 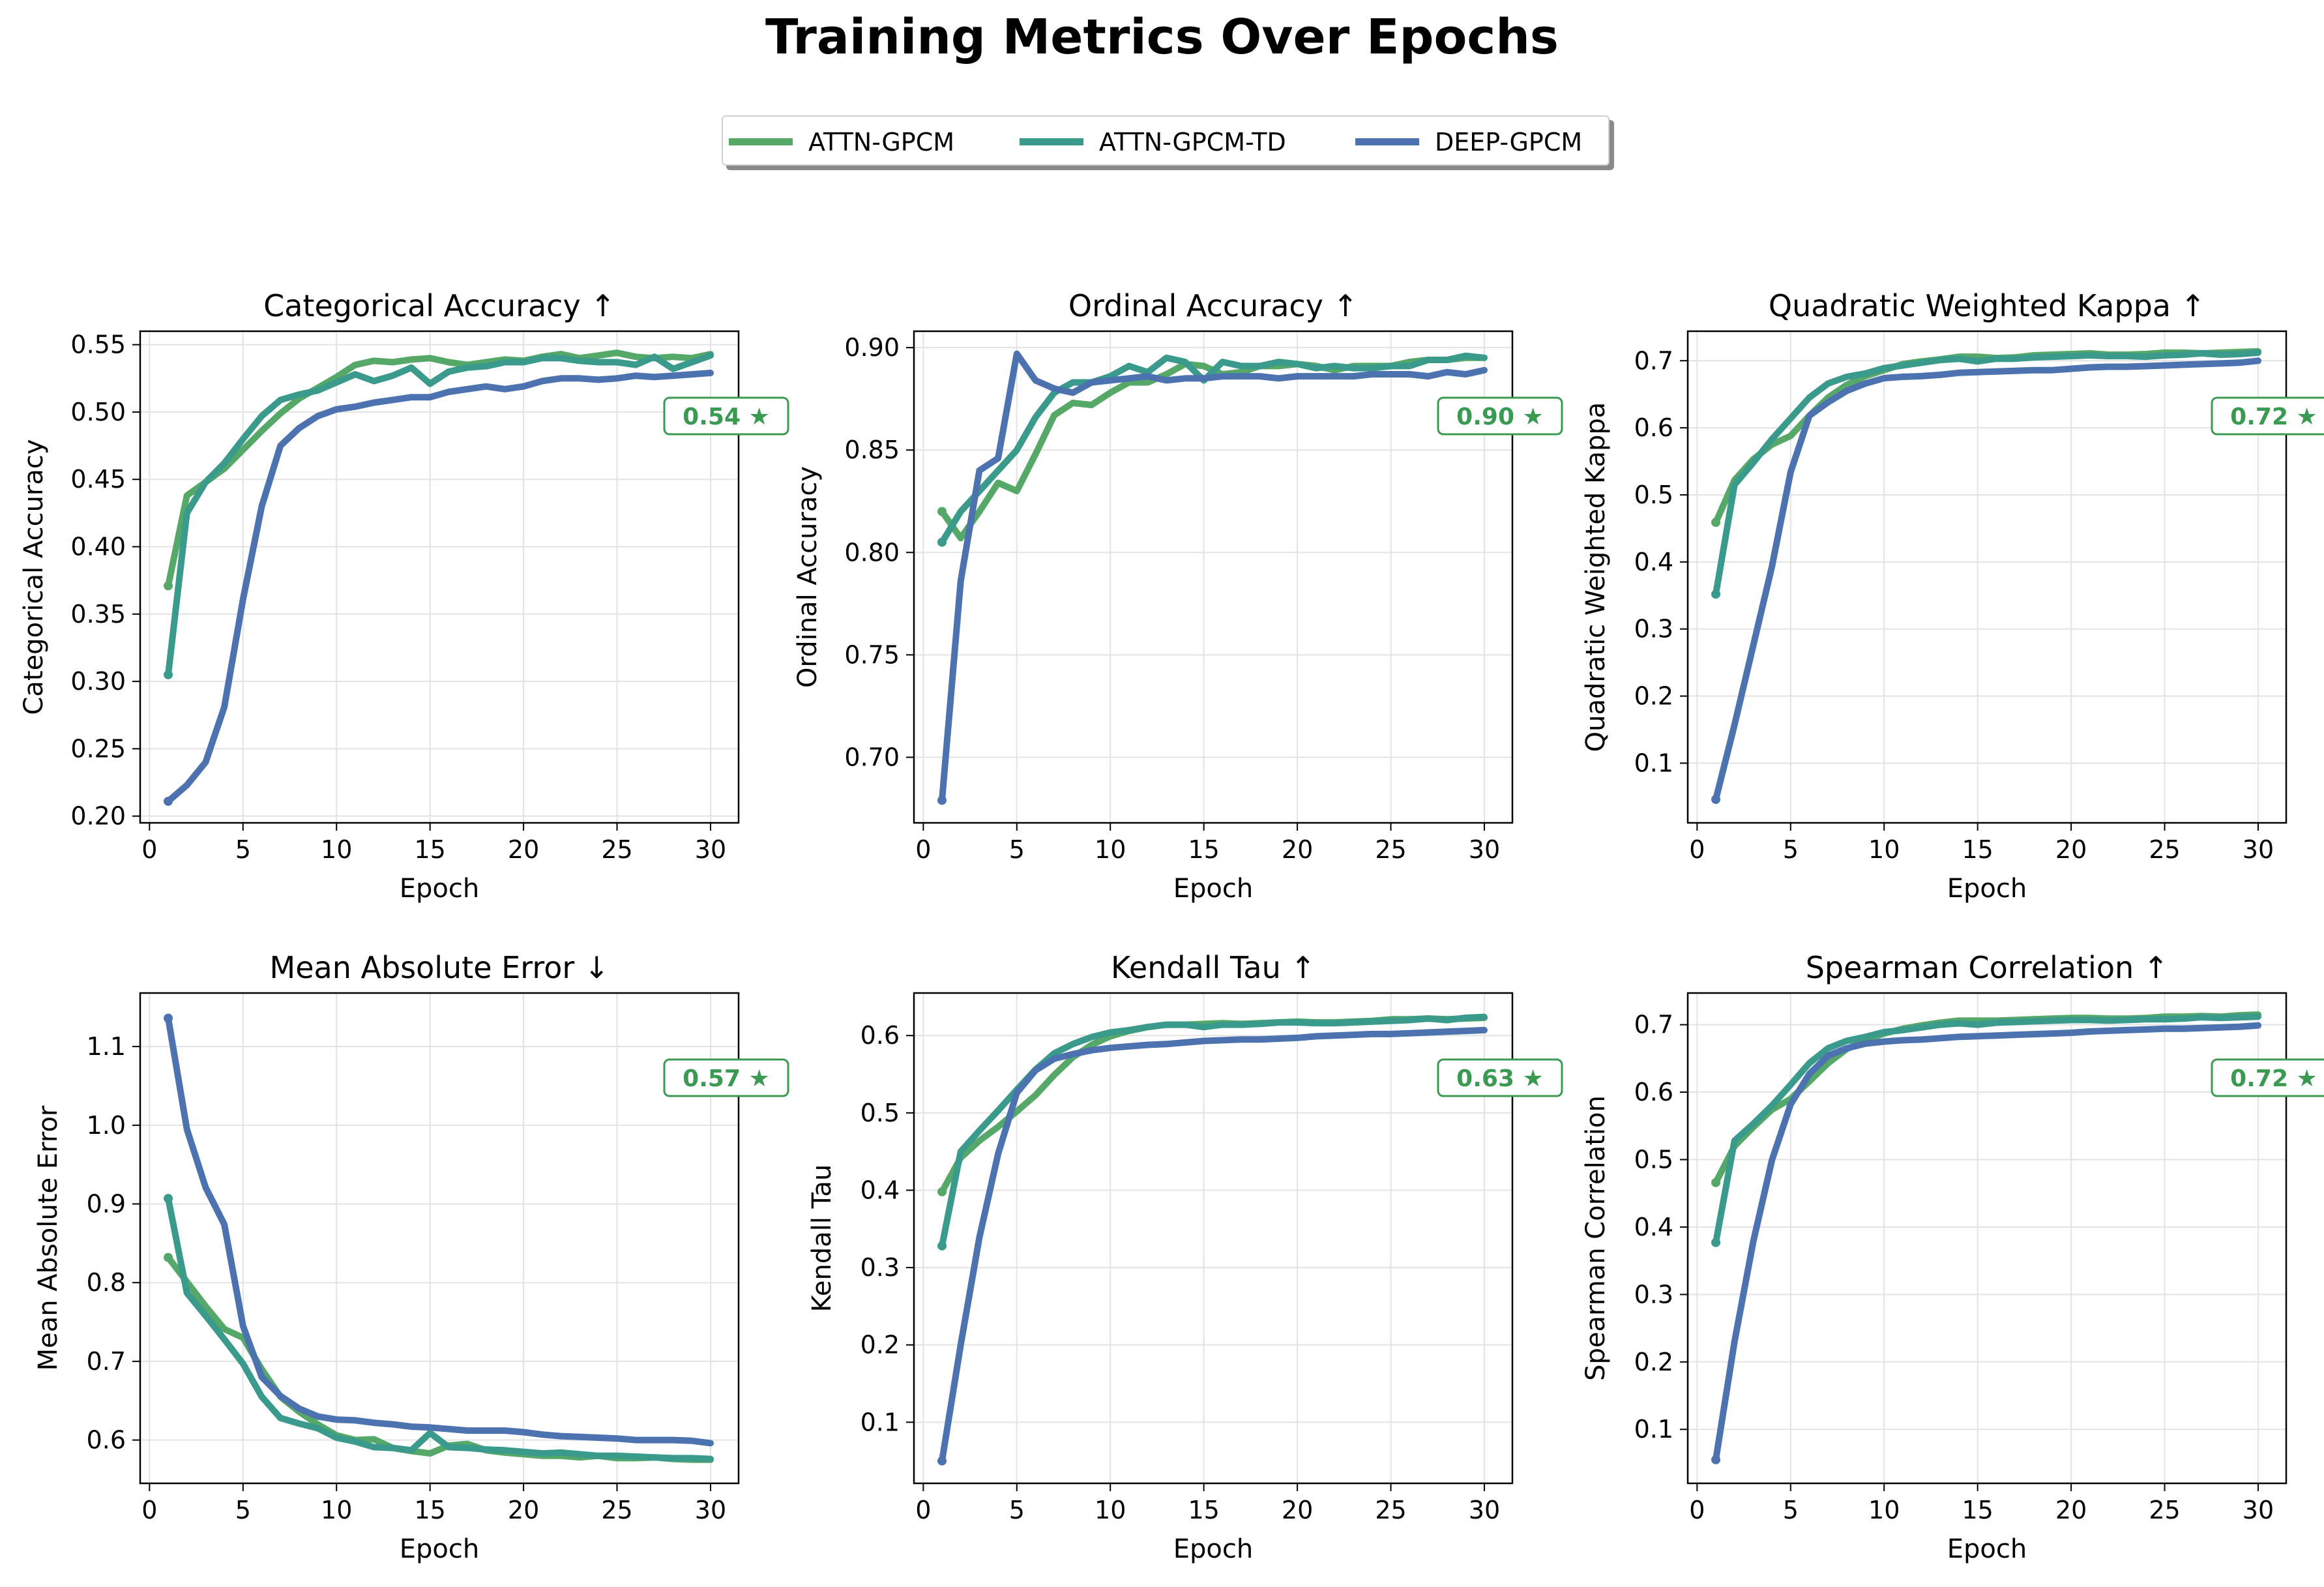 What do you see at coordinates (881, 141) in the screenshot?
I see `legend-label-attn-gpcm: ATTN-GPCM` at bounding box center [881, 141].